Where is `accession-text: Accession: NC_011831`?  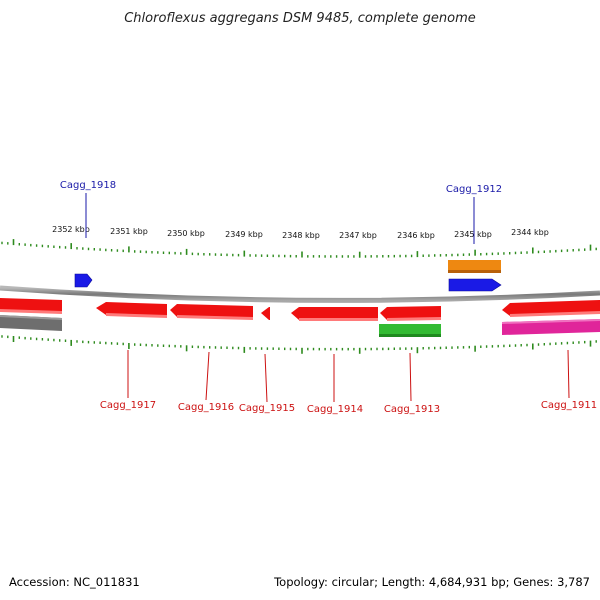
accession-text: Accession: NC_011831 is located at coordinates (74, 582).